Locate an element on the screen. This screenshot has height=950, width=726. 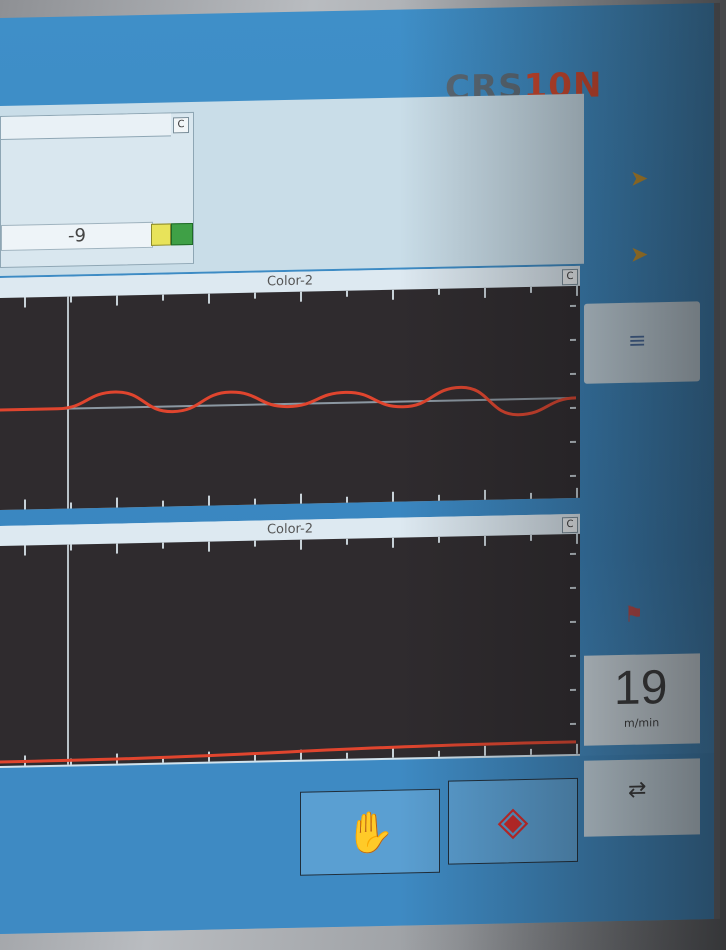
adjust-button is located at coordinates (161, 234).